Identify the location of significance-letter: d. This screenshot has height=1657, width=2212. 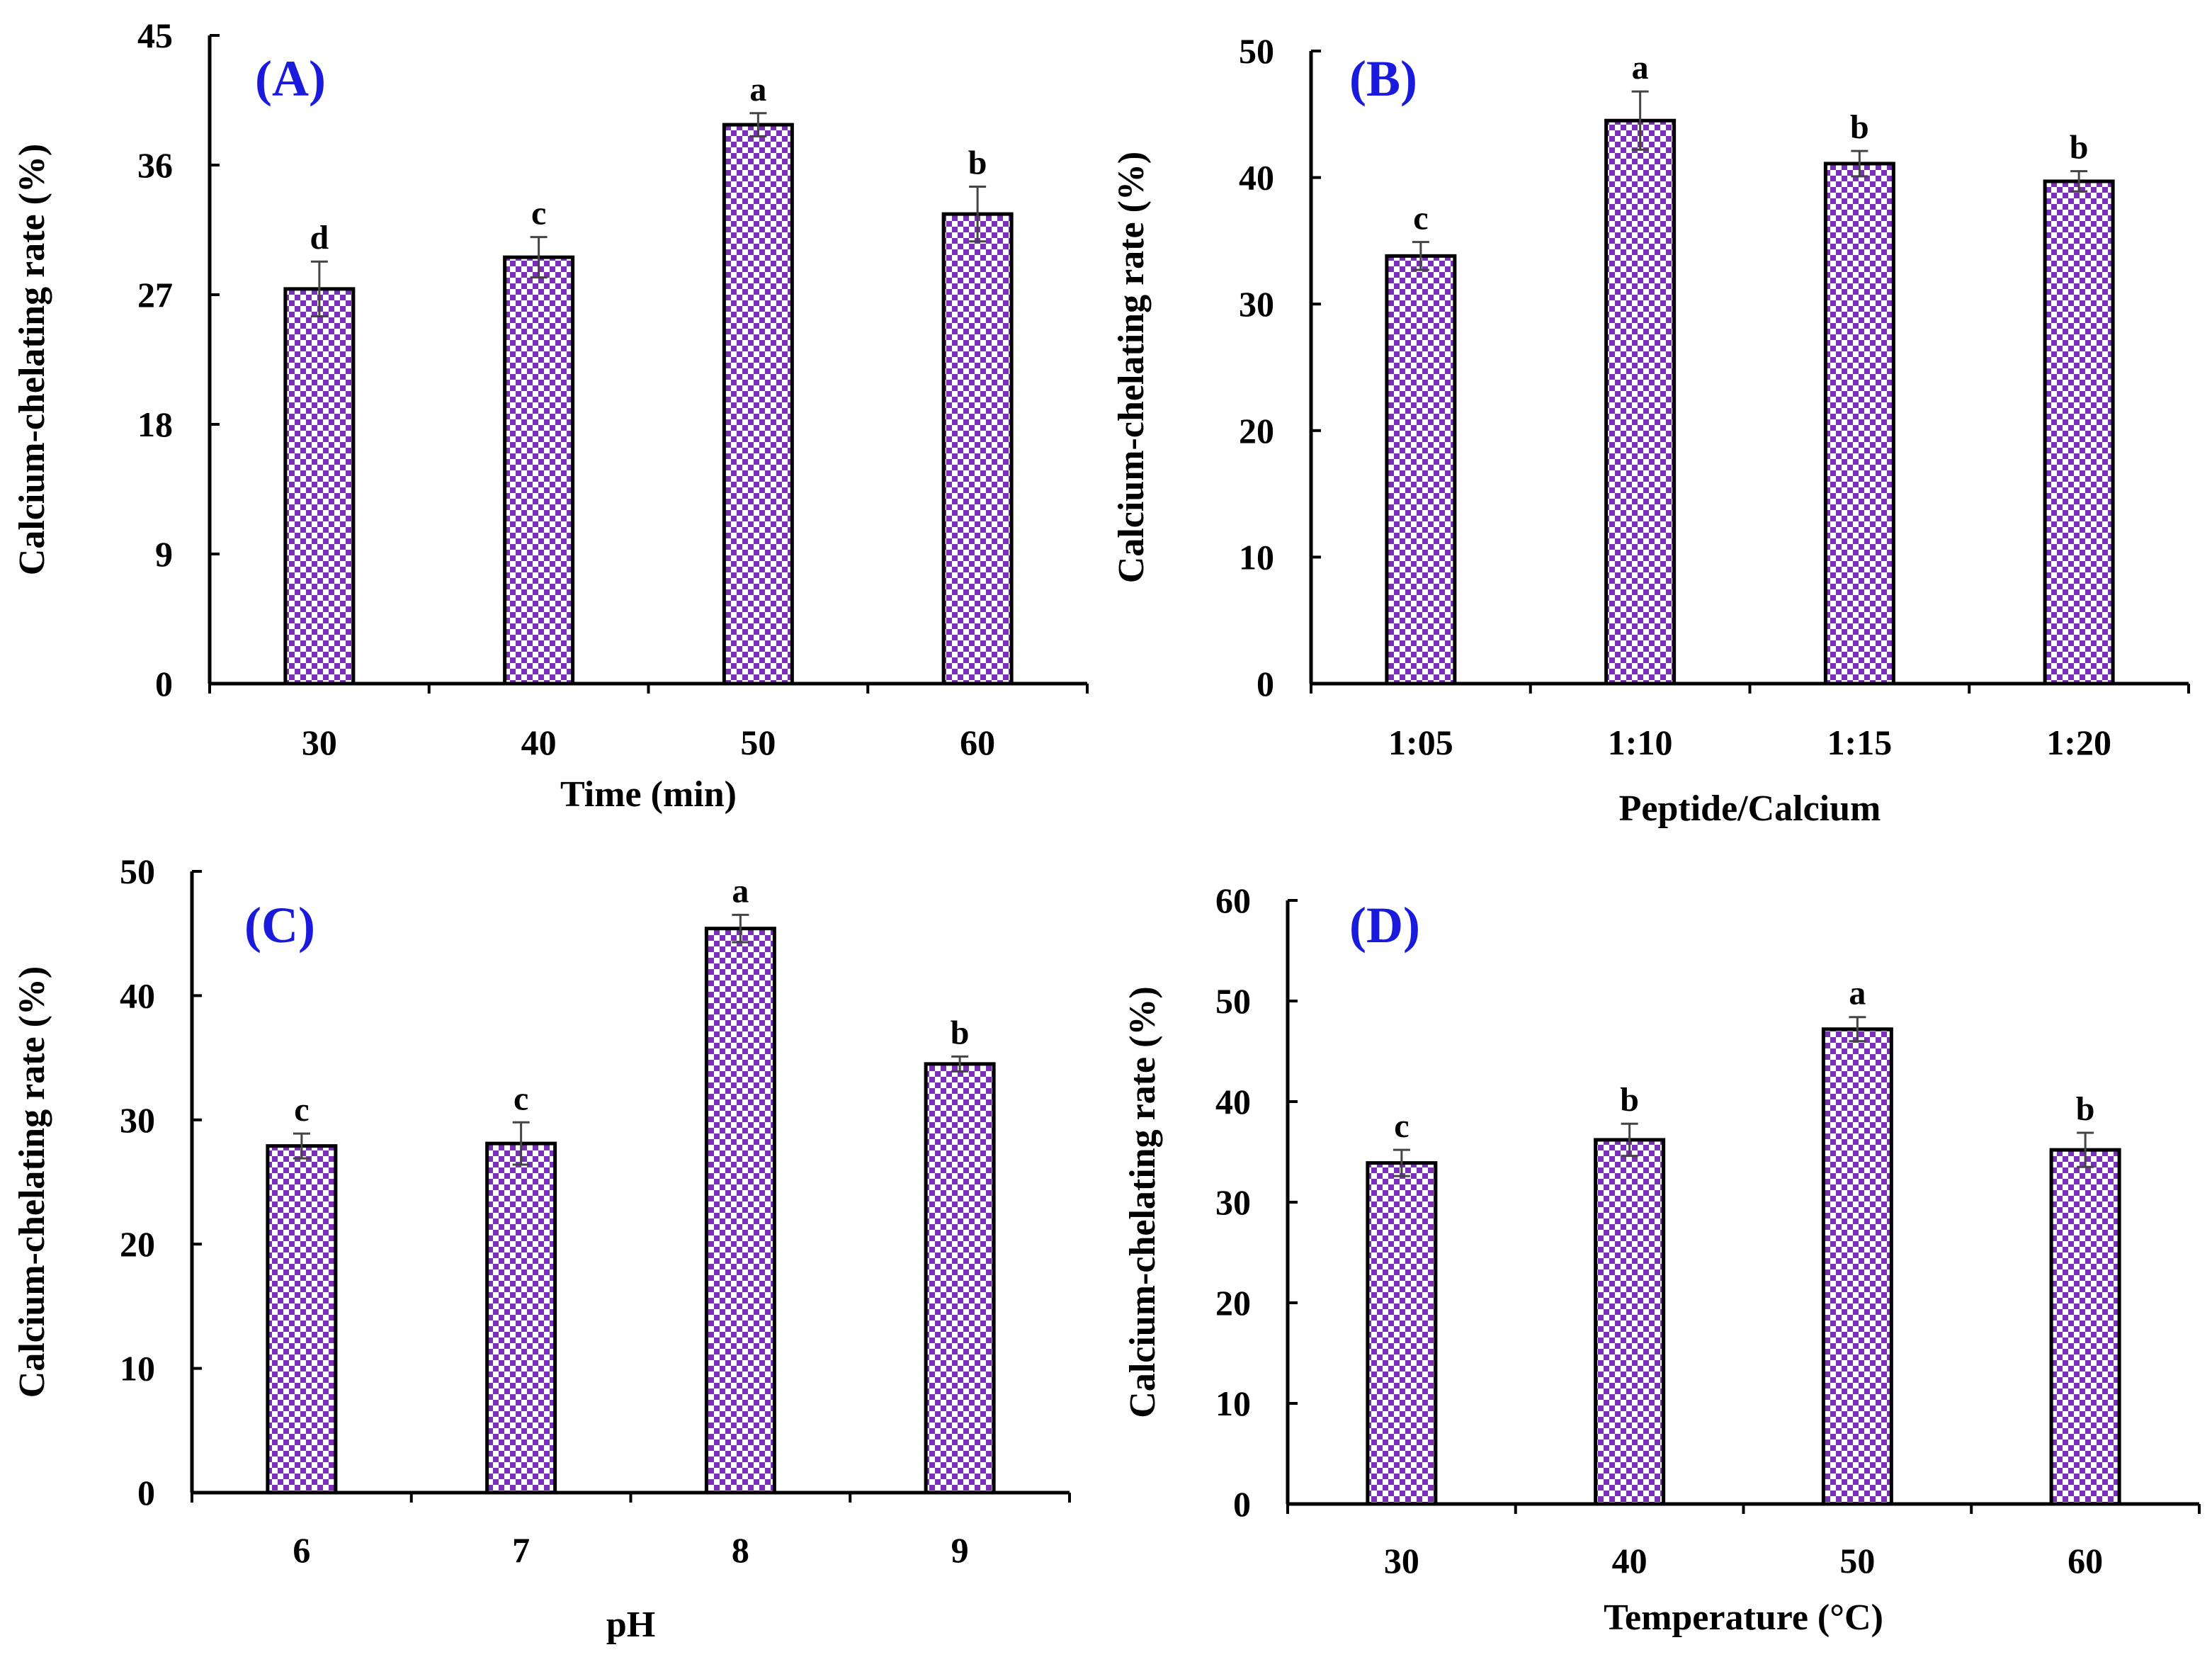
(320, 238).